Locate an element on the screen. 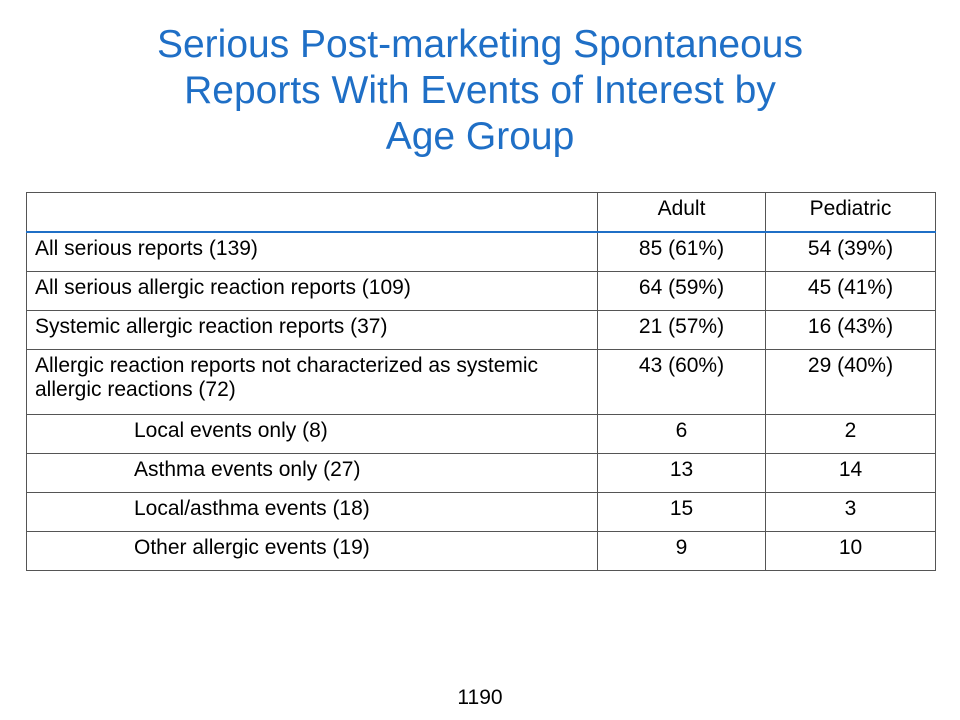  table-row: Other allergic events (19) 9 10 is located at coordinates (481, 551).